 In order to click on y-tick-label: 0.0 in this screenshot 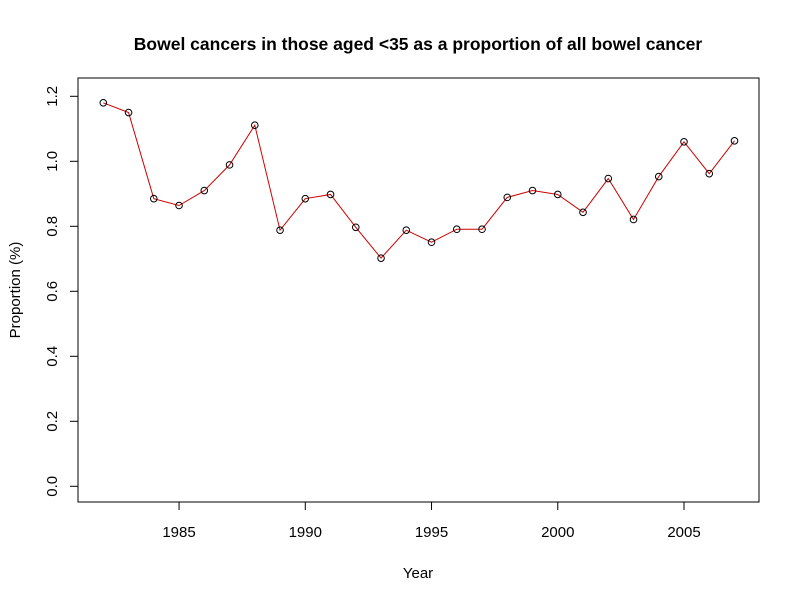, I will do `click(52, 486)`.